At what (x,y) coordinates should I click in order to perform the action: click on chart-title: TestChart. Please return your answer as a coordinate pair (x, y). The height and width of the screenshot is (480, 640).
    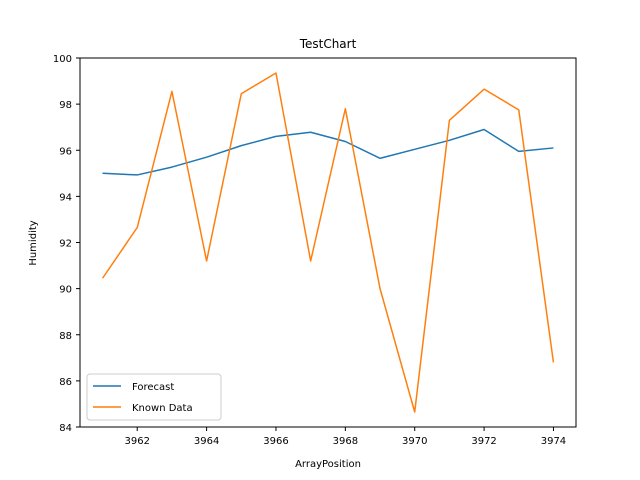
    Looking at the image, I should click on (328, 44).